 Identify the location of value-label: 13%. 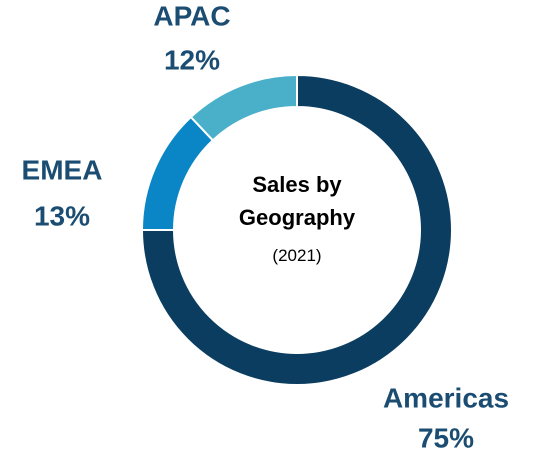
(62, 215).